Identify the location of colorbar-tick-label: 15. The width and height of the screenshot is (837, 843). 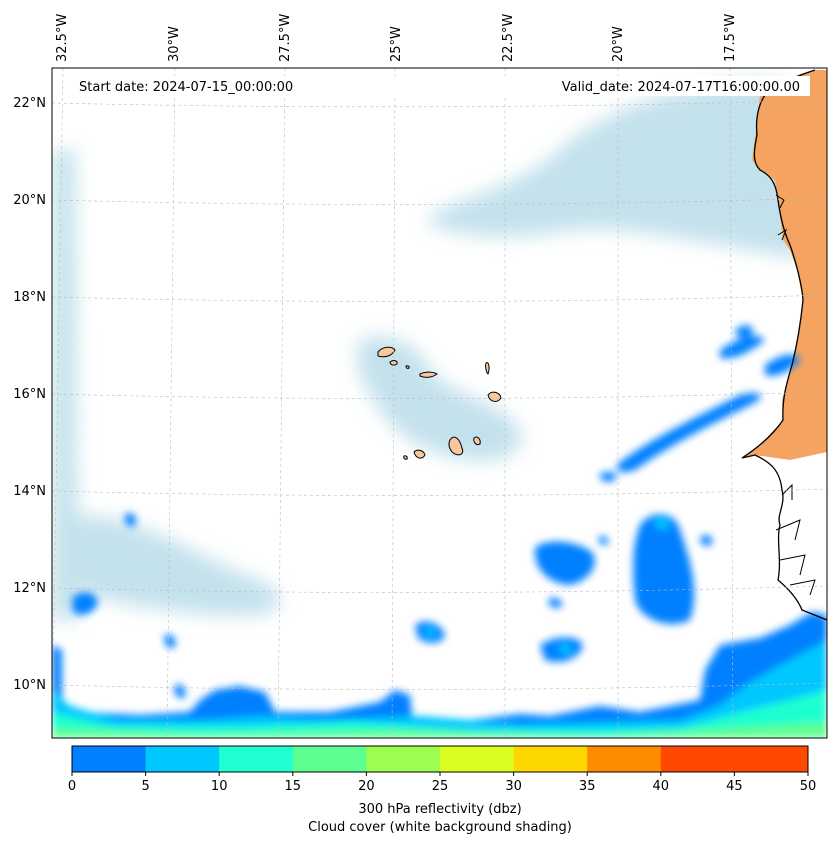
(293, 786).